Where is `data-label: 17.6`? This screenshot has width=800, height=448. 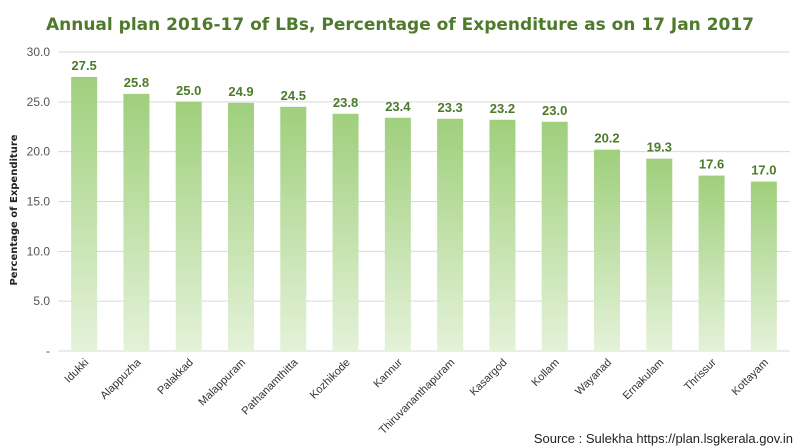
data-label: 17.6 is located at coordinates (711, 164).